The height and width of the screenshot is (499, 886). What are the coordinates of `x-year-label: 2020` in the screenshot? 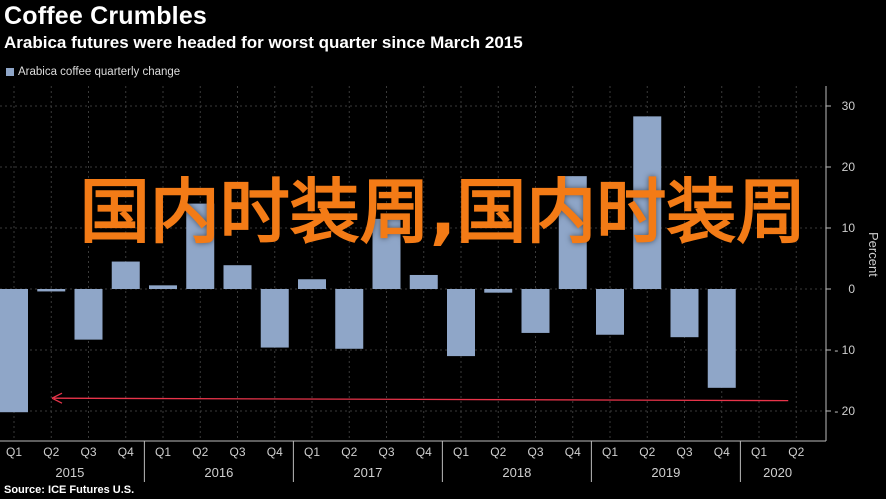 It's located at (777, 472).